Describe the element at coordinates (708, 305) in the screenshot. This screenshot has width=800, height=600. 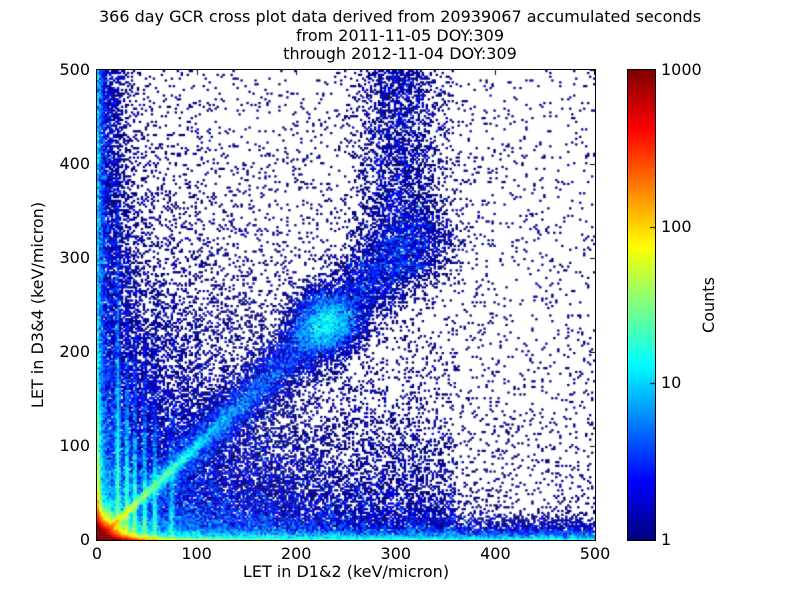
I see `colorbar-title: Counts` at that location.